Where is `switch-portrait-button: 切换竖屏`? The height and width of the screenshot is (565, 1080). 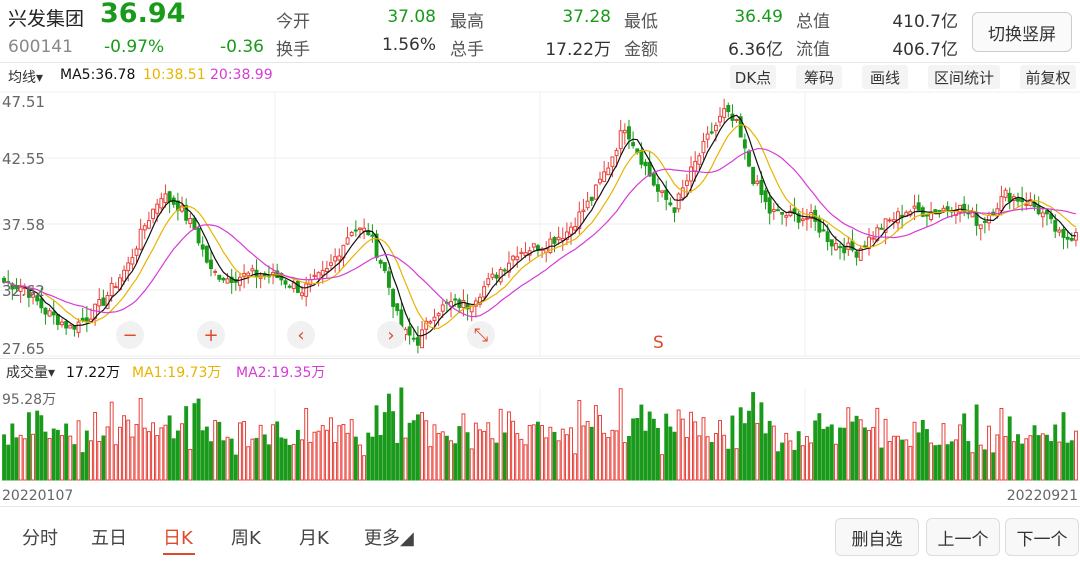
switch-portrait-button: 切换竖屏 is located at coordinates (1022, 32).